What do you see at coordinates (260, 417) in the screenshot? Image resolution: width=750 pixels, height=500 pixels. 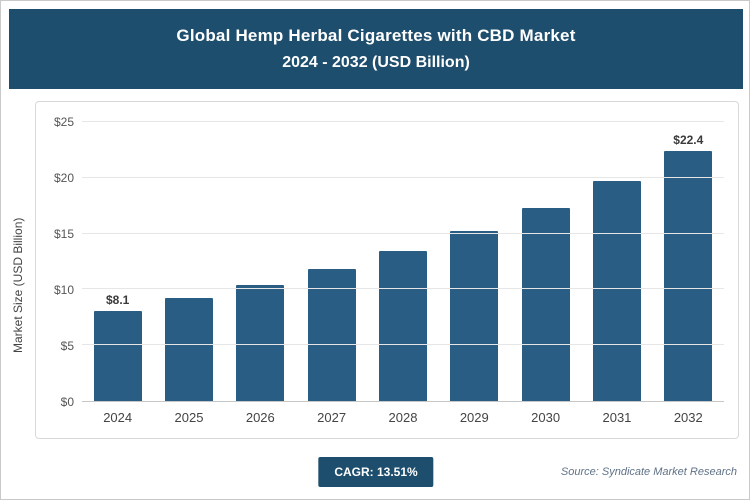 I see `x-tick-label: 2026` at bounding box center [260, 417].